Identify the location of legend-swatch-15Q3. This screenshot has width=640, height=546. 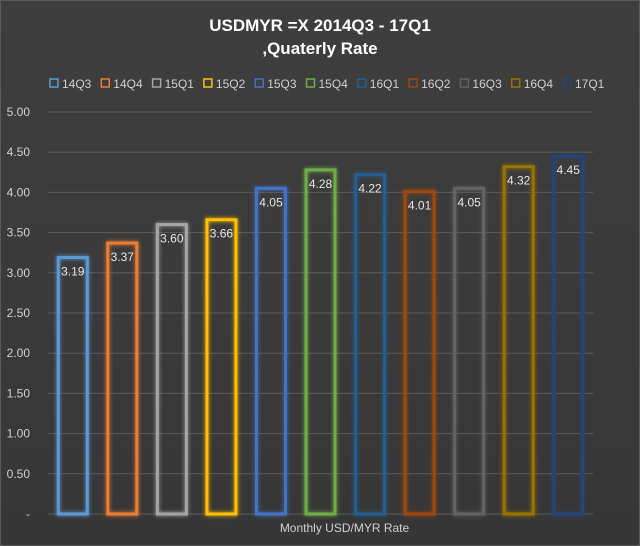
(259, 83).